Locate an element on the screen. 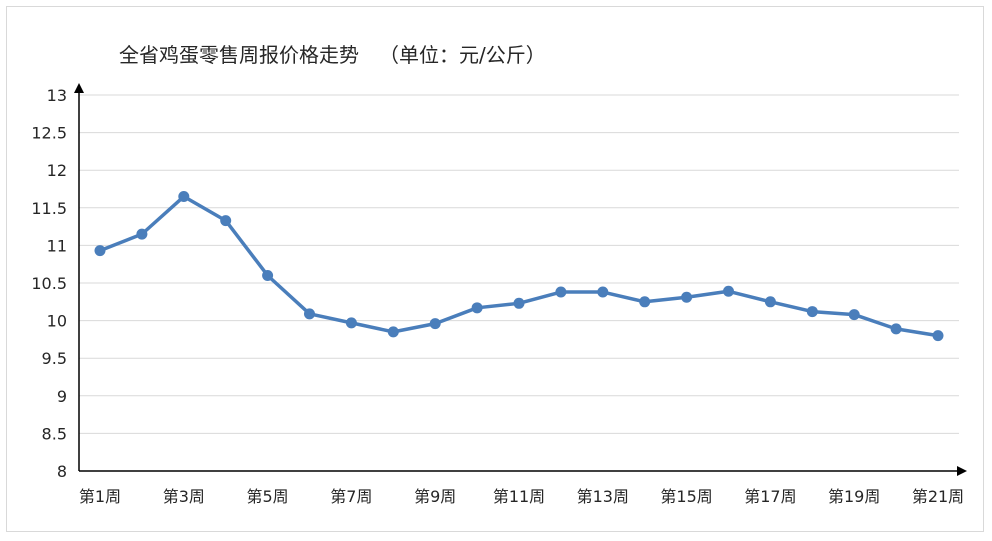 This screenshot has height=541, width=992. y-tick-label: 8 is located at coordinates (62, 471).